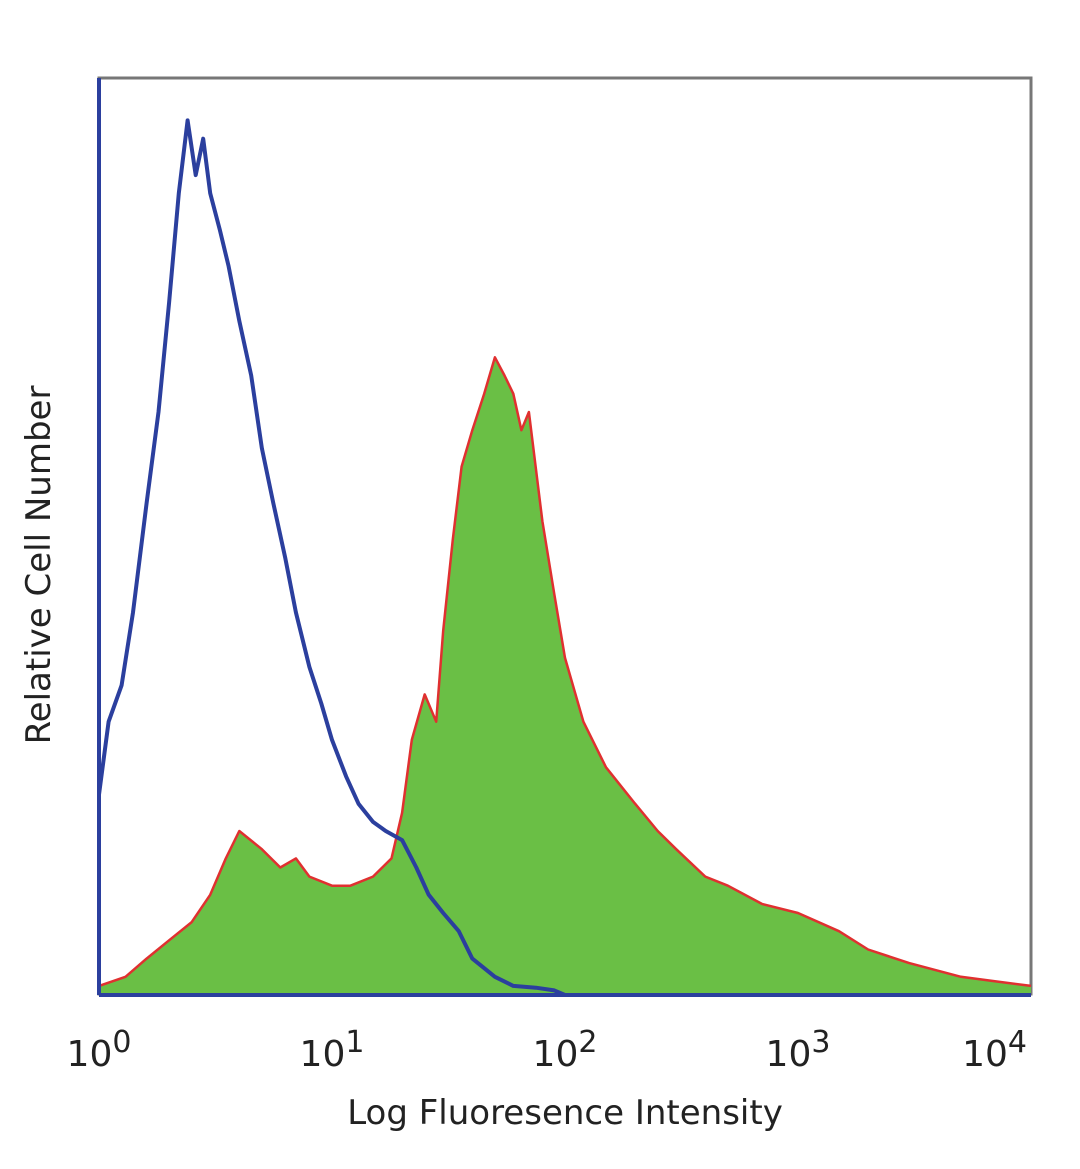 This screenshot has height=1169, width=1080. Describe the element at coordinates (99, 1050) in the screenshot. I see `x-tick-label-0: 10⁰` at that location.